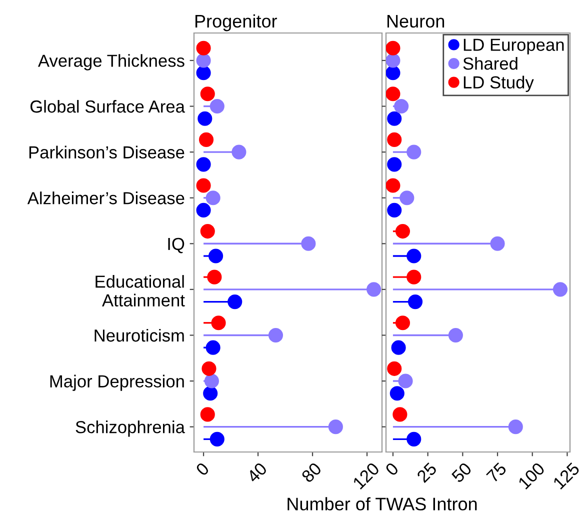  I want to click on y-tick-label: Global Surface Area, so click(107, 106).